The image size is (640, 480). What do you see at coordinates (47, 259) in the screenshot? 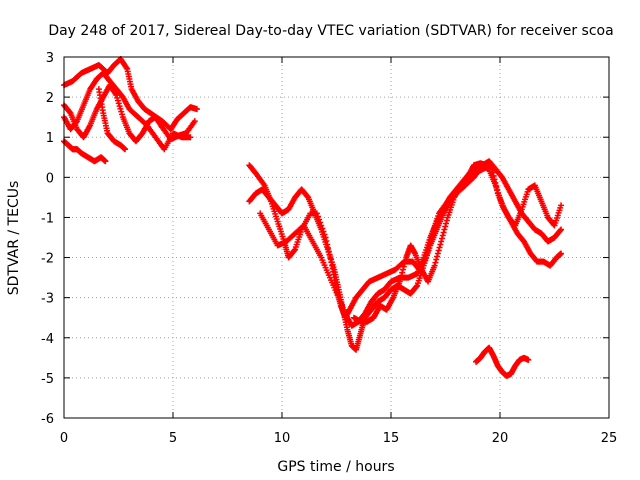
I see `y-tick-label: -2` at bounding box center [47, 259].